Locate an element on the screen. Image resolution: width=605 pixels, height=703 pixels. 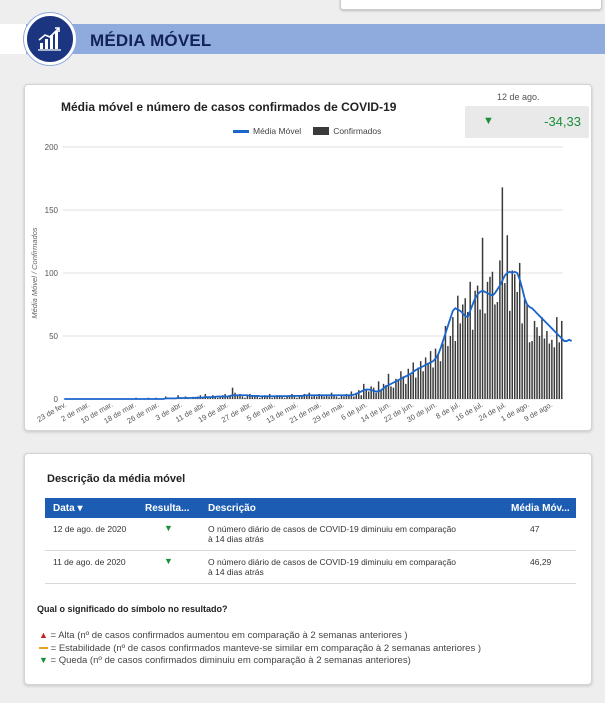
legend-bar-swatch is located at coordinates (321, 131).